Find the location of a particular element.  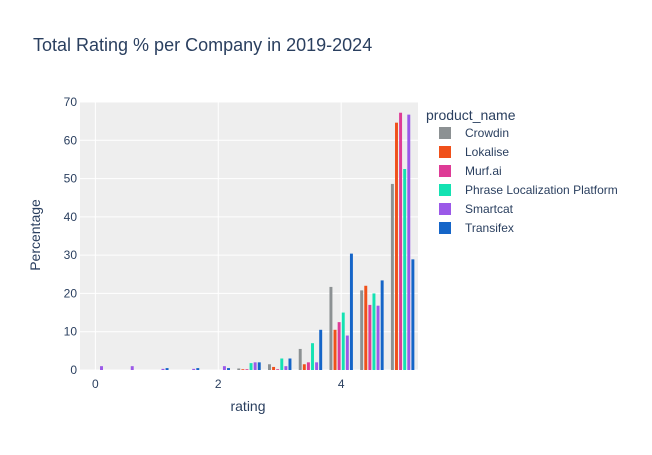

y-tick-label: 20 is located at coordinates (71, 293).